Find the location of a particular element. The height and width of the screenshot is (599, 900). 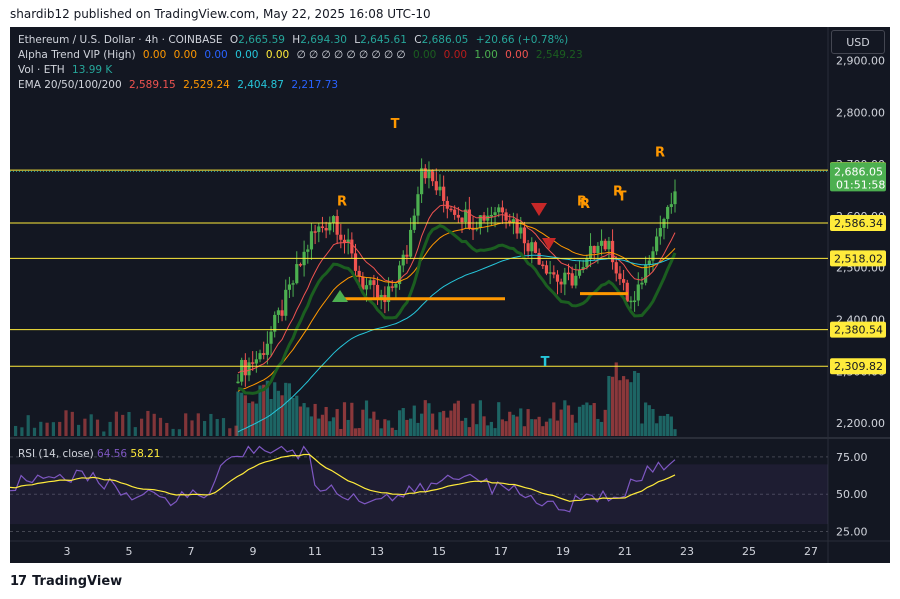

rsi-band is located at coordinates (419, 494).